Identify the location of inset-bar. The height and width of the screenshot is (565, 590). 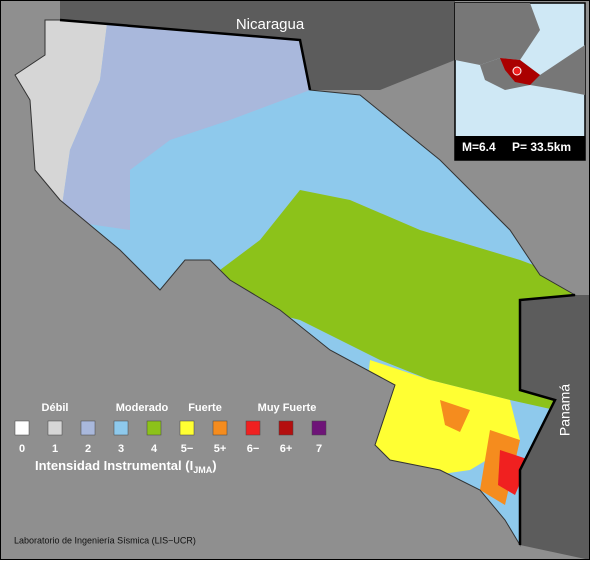
(520, 148).